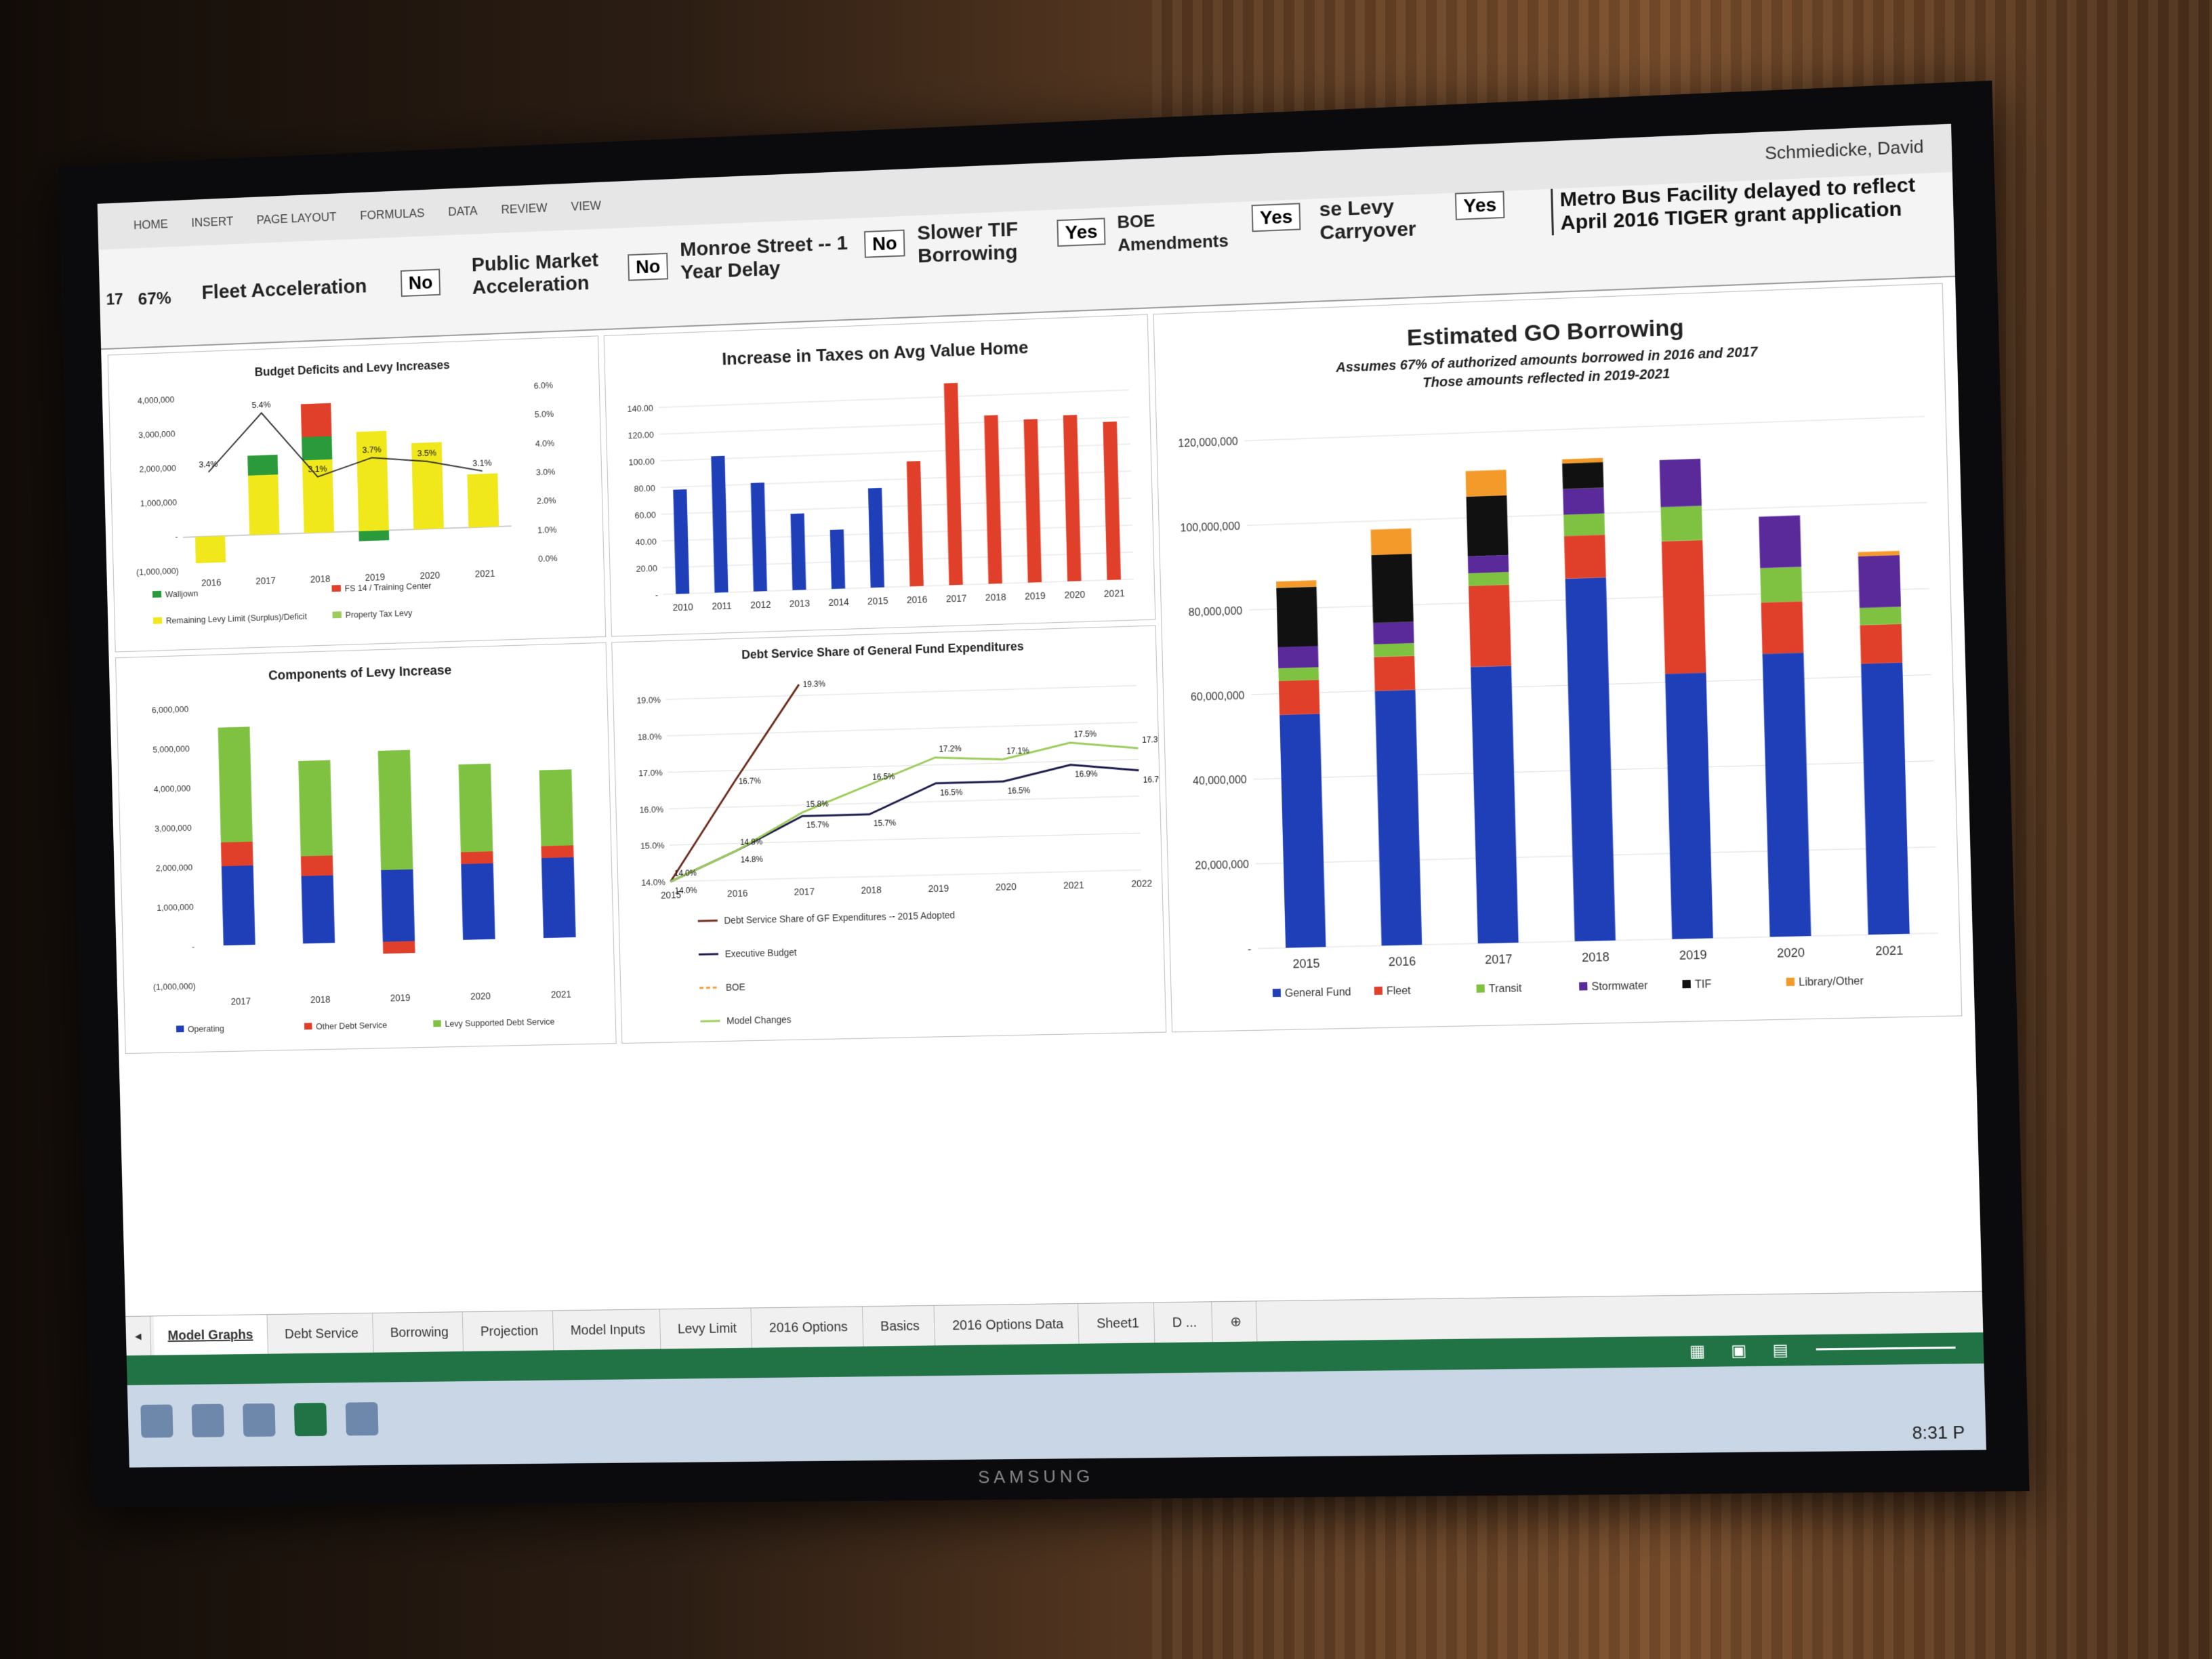  I want to click on tab-scroll-left: ◂, so click(138, 1336).